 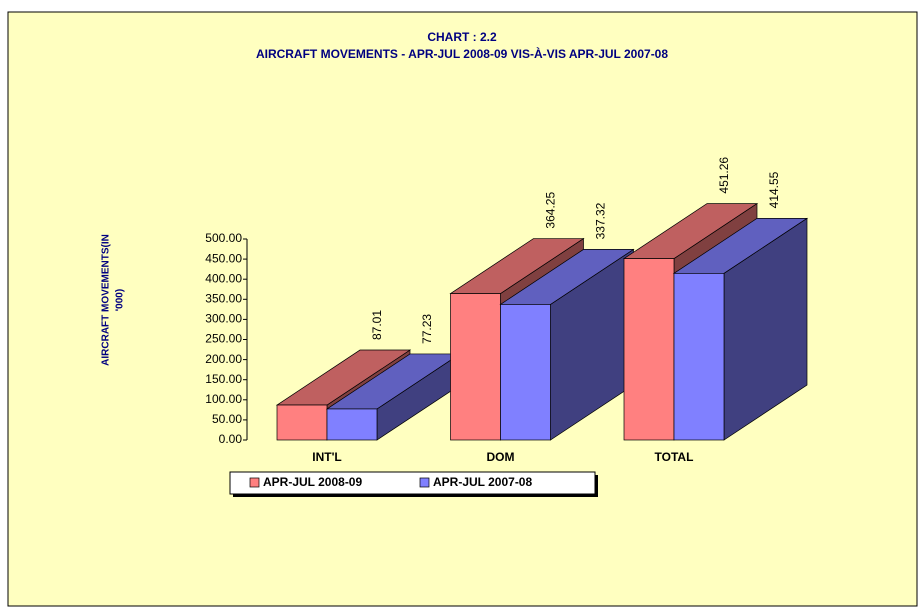 I want to click on x-tick-label: TOTAL, so click(x=674, y=457).